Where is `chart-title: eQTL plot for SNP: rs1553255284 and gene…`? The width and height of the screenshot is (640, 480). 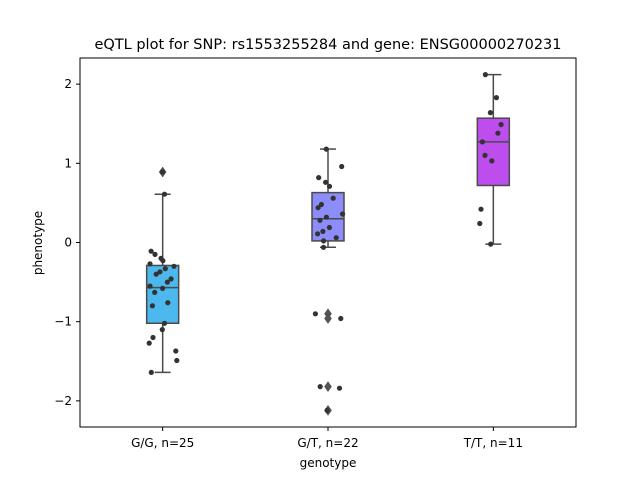
chart-title: eQTL plot for SNP: rs1553255284 and gene… is located at coordinates (327, 45).